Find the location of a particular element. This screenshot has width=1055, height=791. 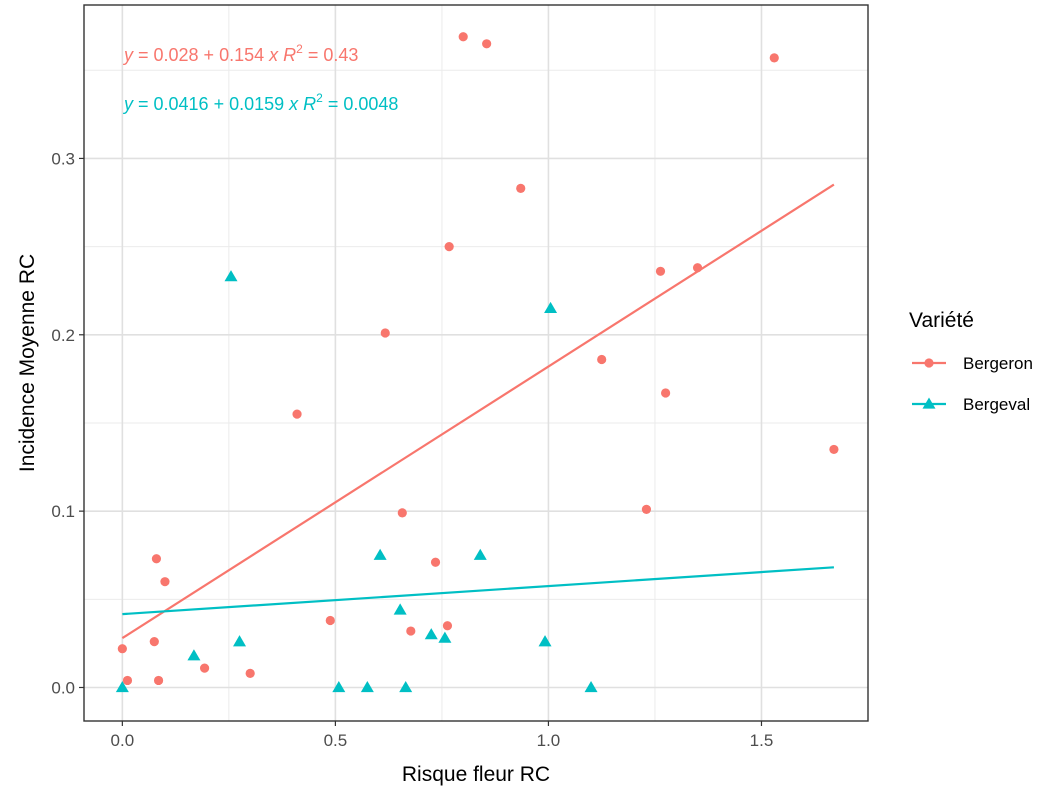

y-axis-ticks: 0.0 0.1 0.2 0.3 is located at coordinates (67, 423).